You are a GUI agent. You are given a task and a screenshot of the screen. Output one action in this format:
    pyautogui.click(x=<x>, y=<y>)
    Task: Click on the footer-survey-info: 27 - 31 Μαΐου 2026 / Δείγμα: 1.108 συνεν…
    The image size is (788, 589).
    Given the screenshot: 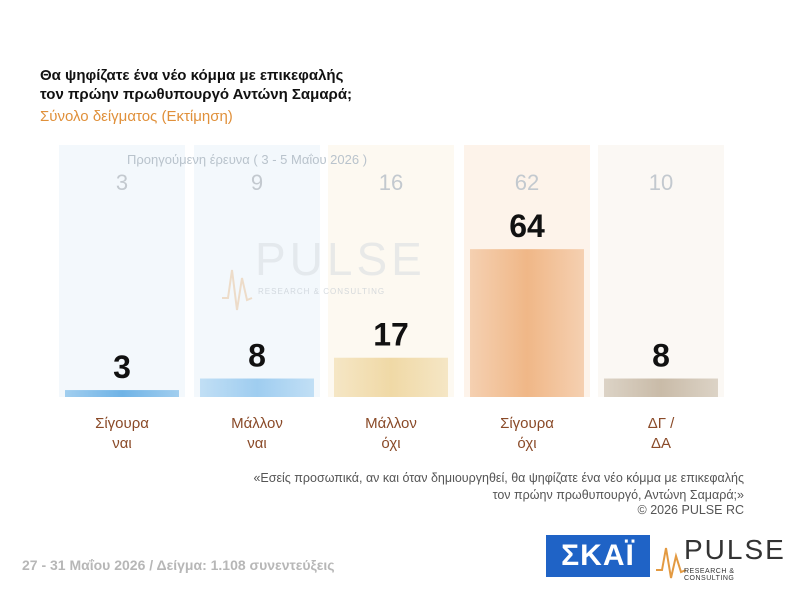 What is the action you would take?
    pyautogui.click(x=178, y=565)
    